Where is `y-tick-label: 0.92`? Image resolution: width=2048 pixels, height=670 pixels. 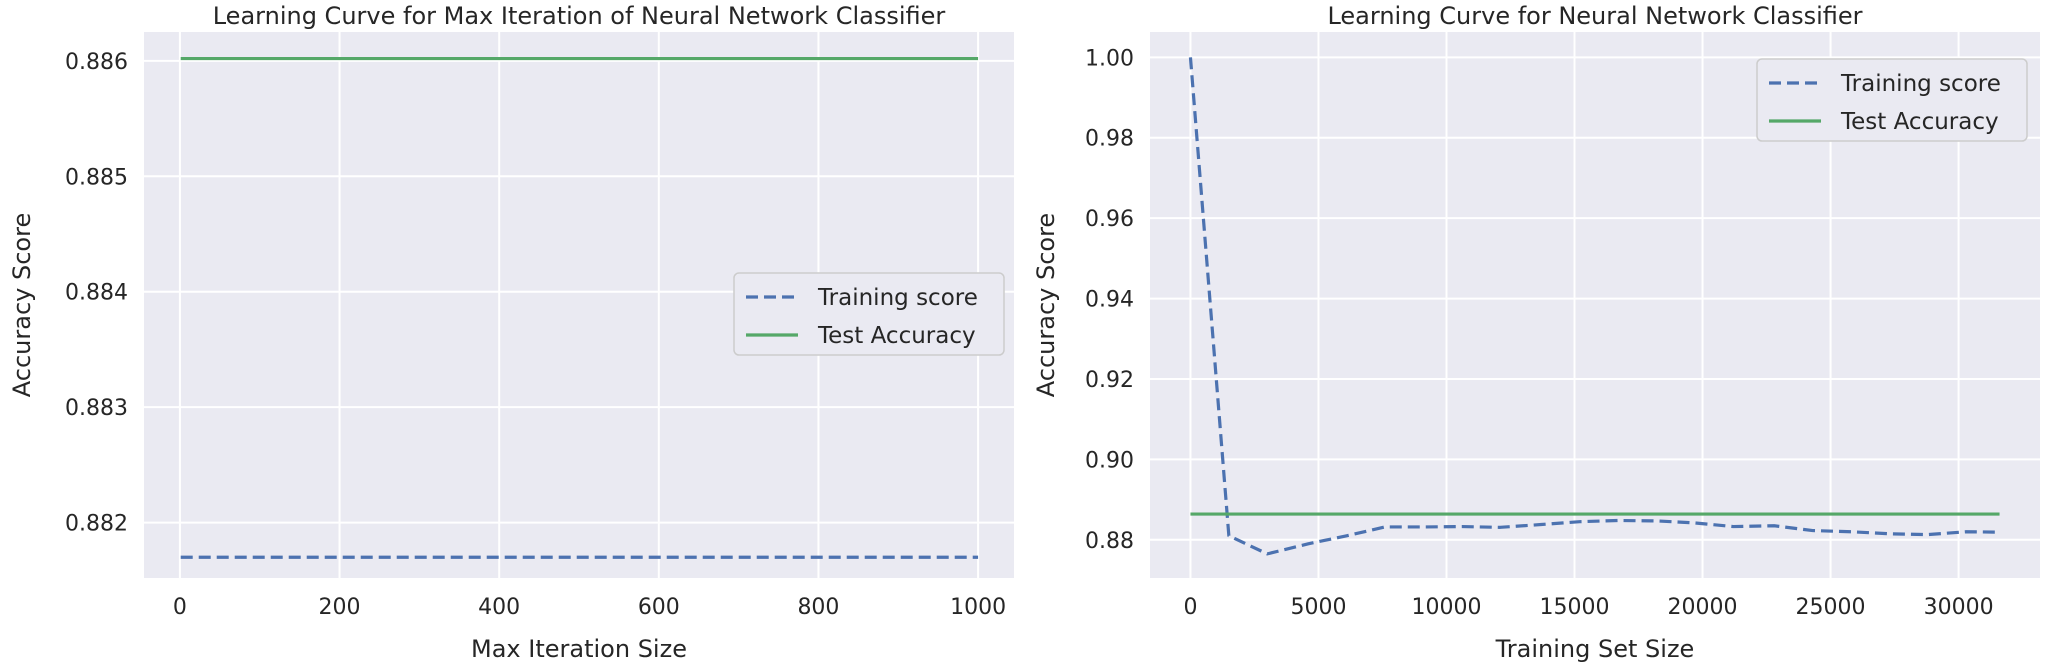 y-tick-label: 0.92 is located at coordinates (1109, 380).